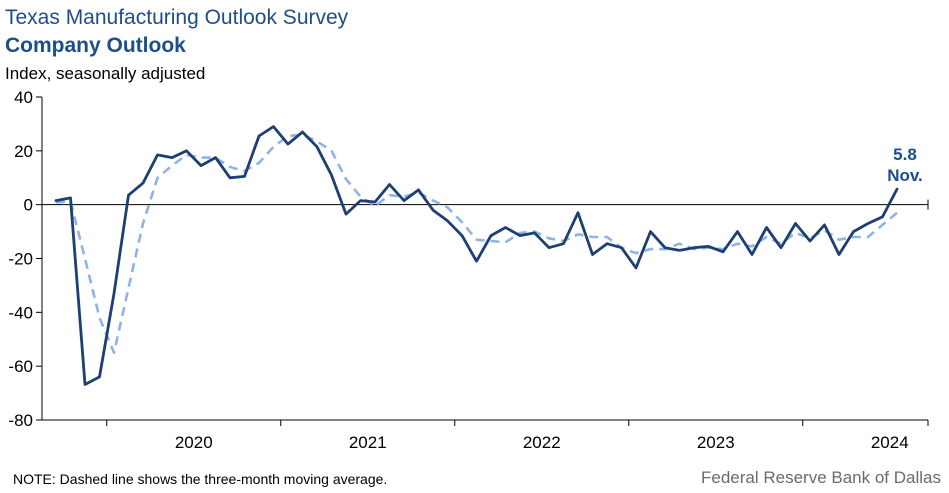 Image resolution: width=949 pixels, height=493 pixels. Describe the element at coordinates (23, 151) in the screenshot. I see `y-tick-label: 20` at that location.